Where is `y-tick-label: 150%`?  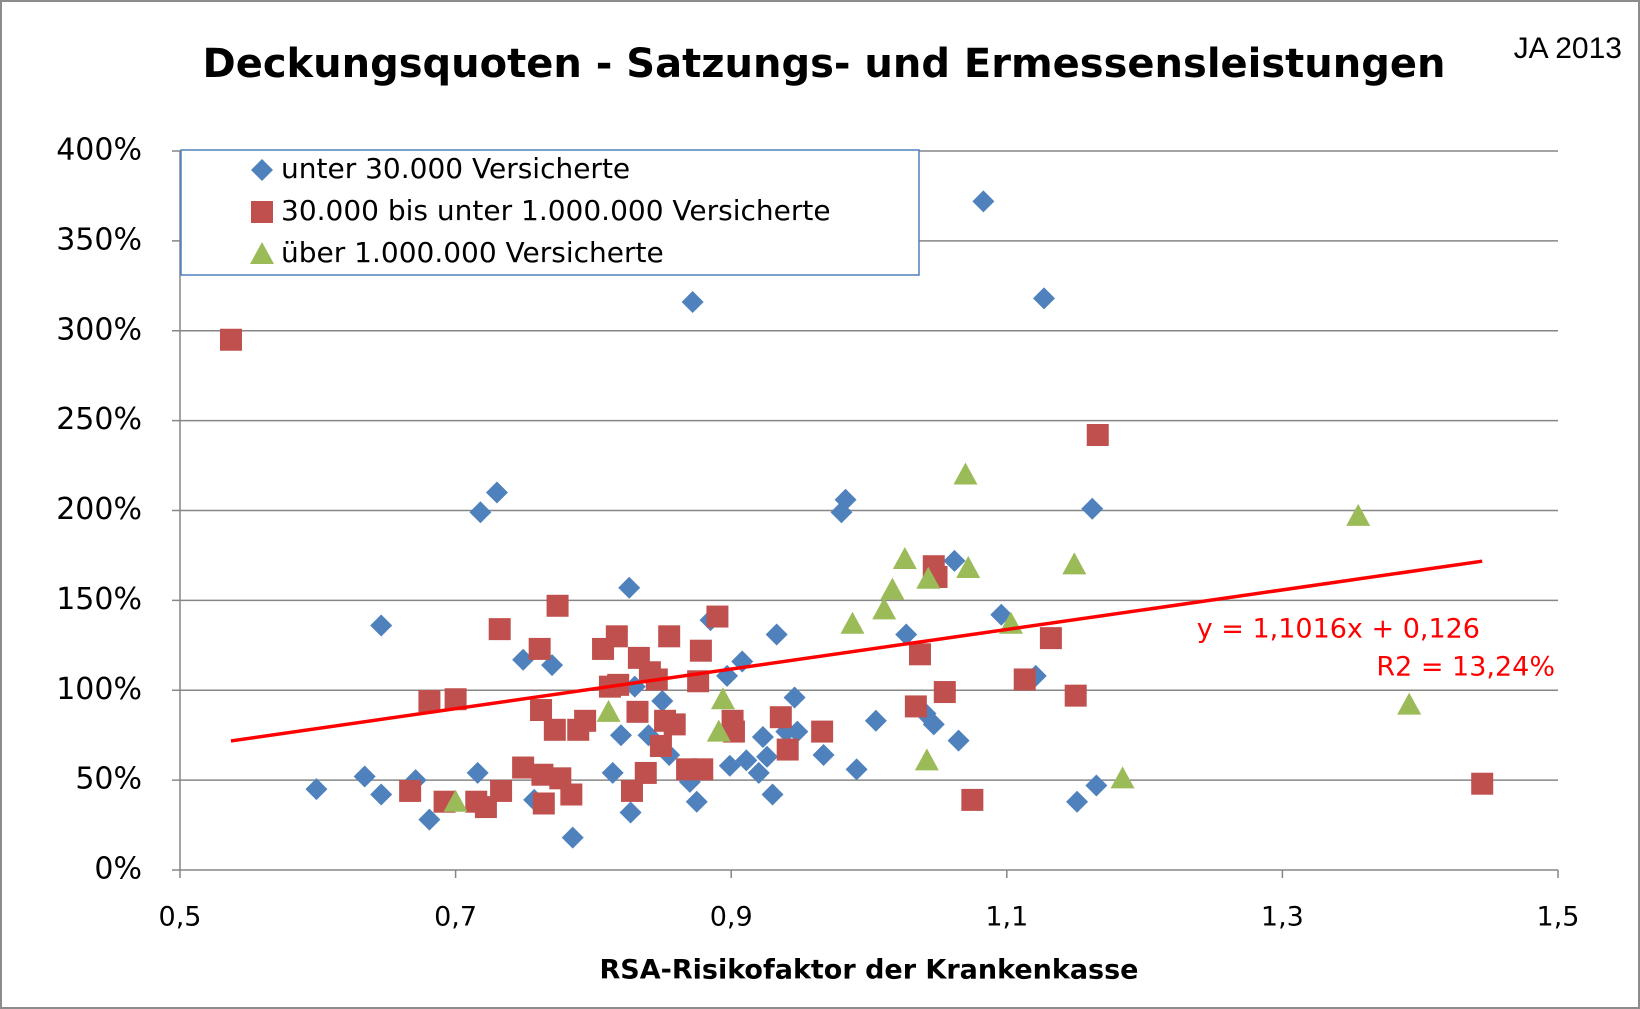
y-tick-label: 150% is located at coordinates (99, 599).